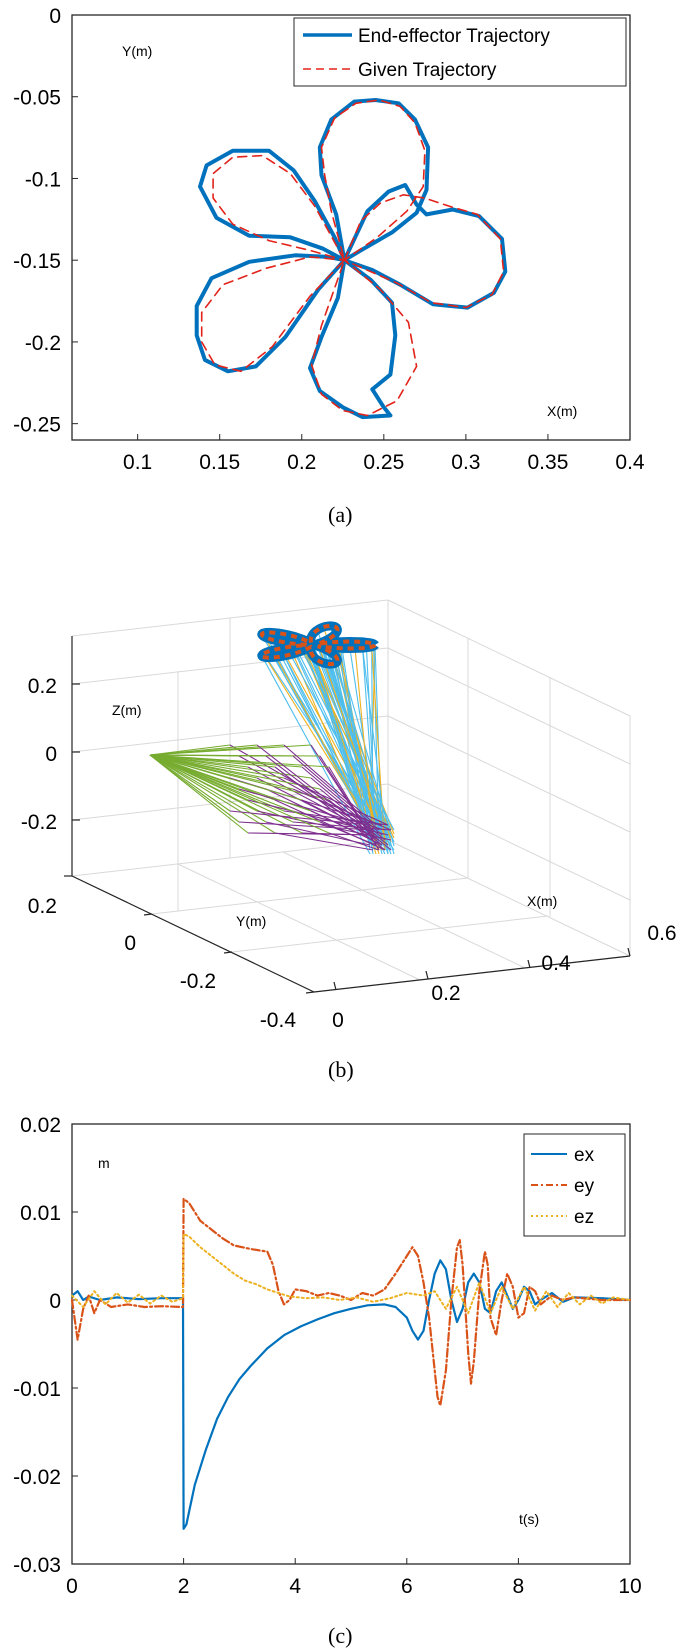  What do you see at coordinates (562, 411) in the screenshot?
I see `chart-a-xlabel: X(m)` at bounding box center [562, 411].